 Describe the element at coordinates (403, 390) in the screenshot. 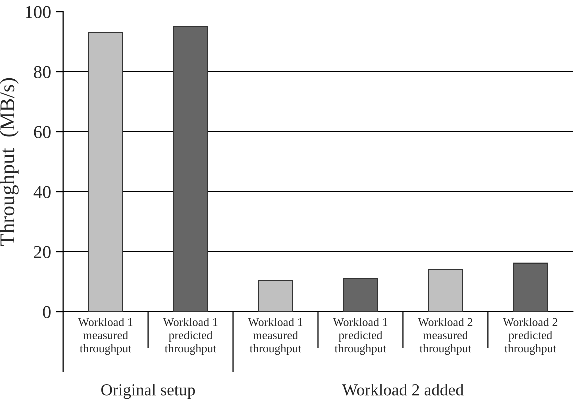

I see `text: Workload 2 added` at that location.